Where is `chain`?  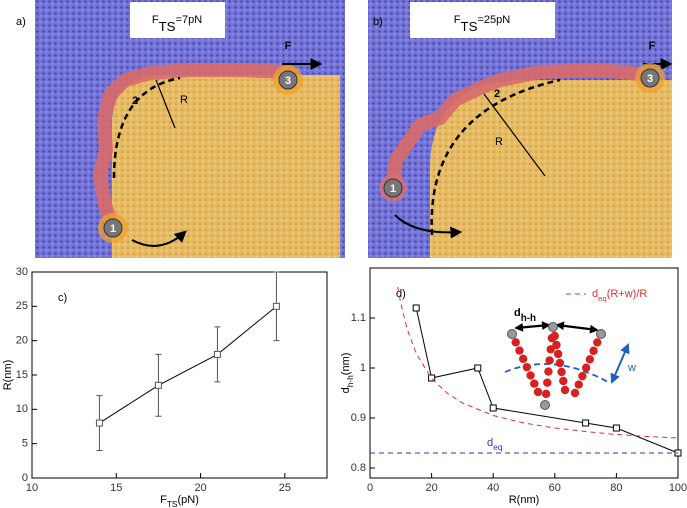
chain is located at coordinates (521, 129).